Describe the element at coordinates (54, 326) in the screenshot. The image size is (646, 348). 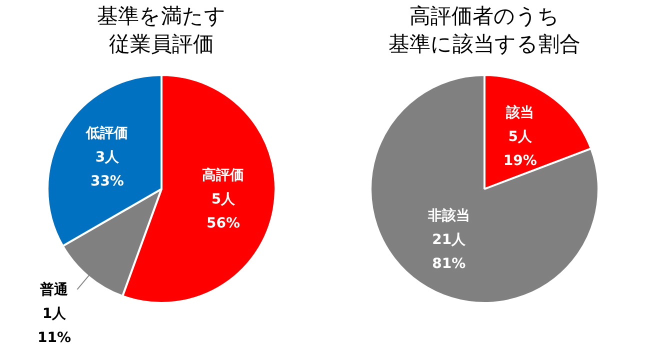
I see `data-label: 1人 11%` at that location.